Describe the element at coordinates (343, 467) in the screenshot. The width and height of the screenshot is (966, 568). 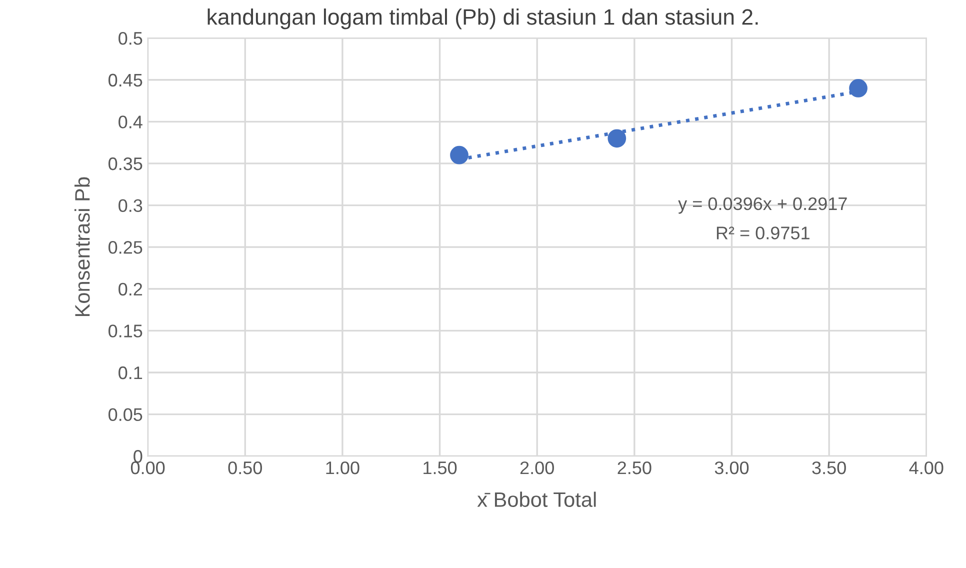
I see `x-tick-label: 1.00` at that location.